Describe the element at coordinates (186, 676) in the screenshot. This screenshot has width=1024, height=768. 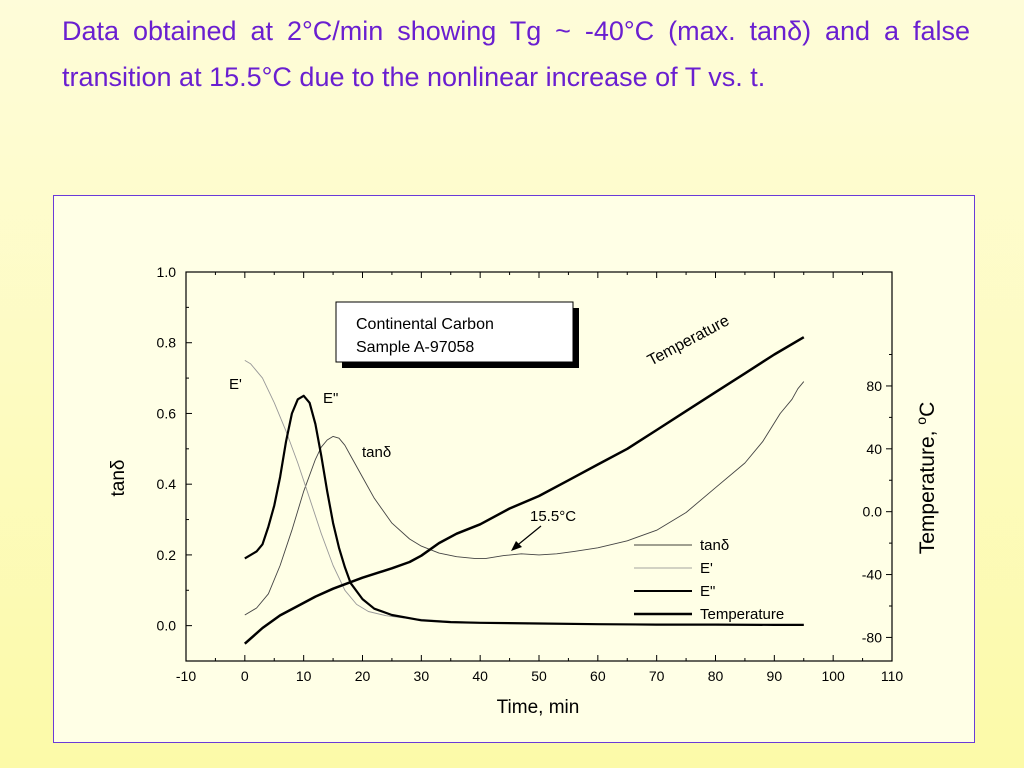
I see `x-tick-label: -10` at that location.